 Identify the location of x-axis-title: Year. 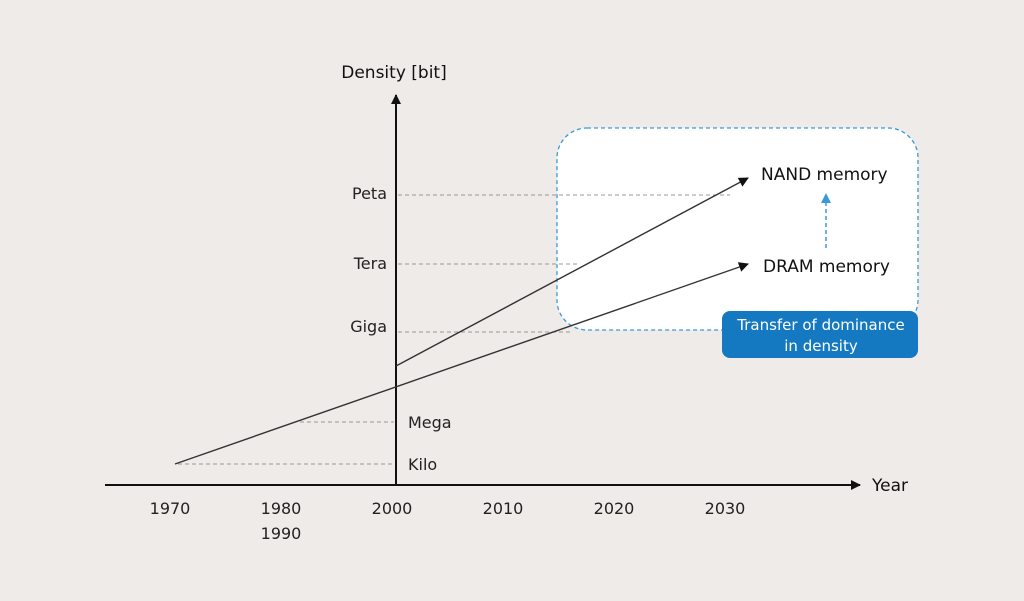
(889, 486).